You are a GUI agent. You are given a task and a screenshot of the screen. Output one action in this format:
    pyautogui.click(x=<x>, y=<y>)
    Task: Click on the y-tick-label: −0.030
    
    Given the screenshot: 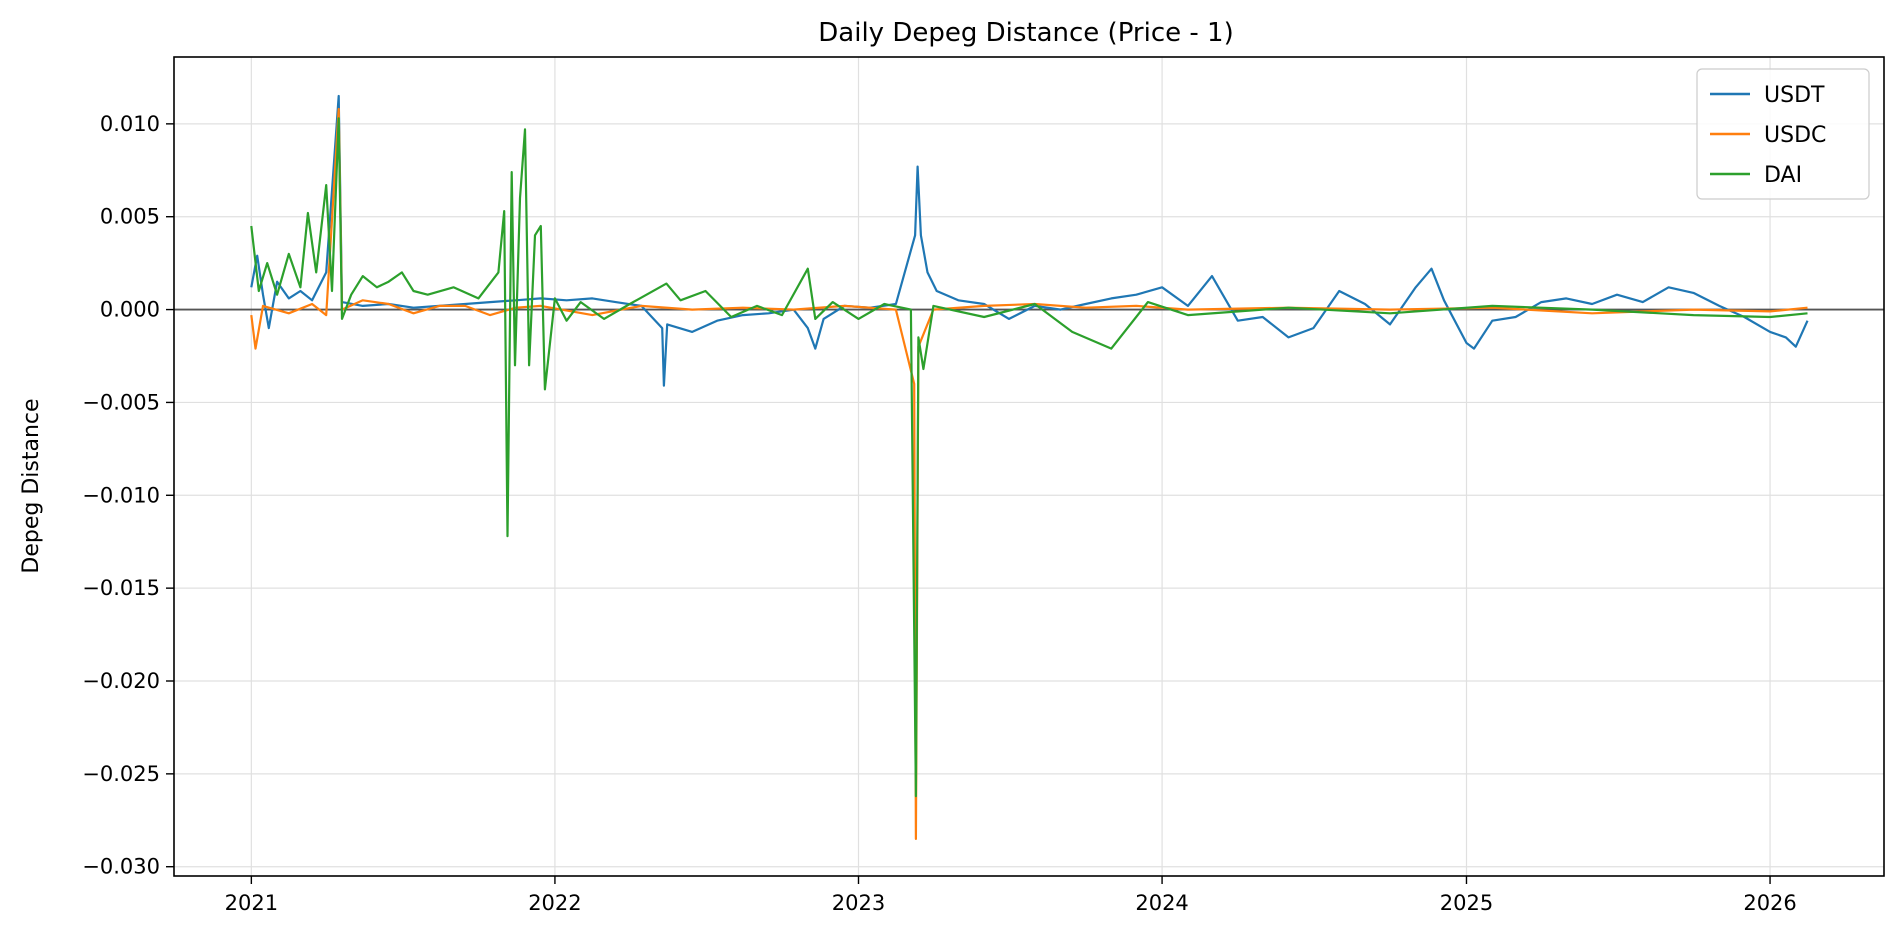 What is the action you would take?
    pyautogui.click(x=121, y=867)
    